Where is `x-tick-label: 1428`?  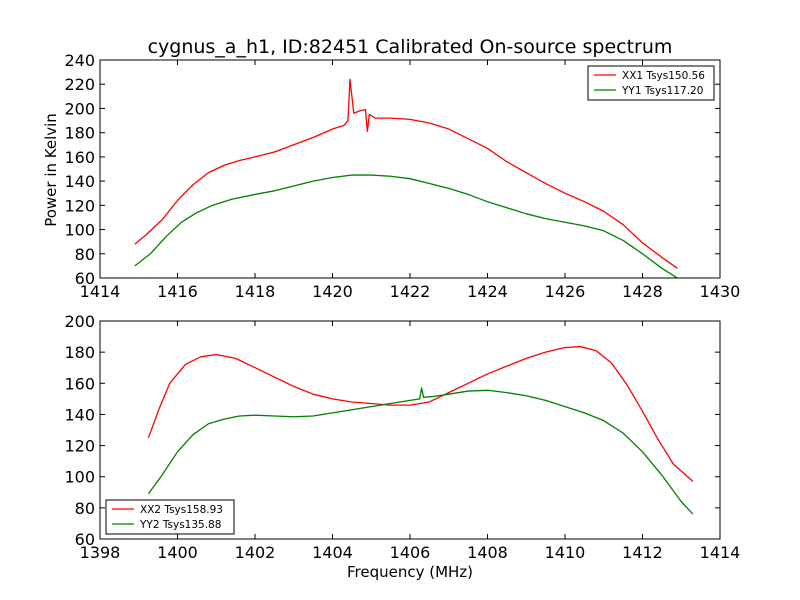
x-tick-label: 1428 is located at coordinates (642, 291).